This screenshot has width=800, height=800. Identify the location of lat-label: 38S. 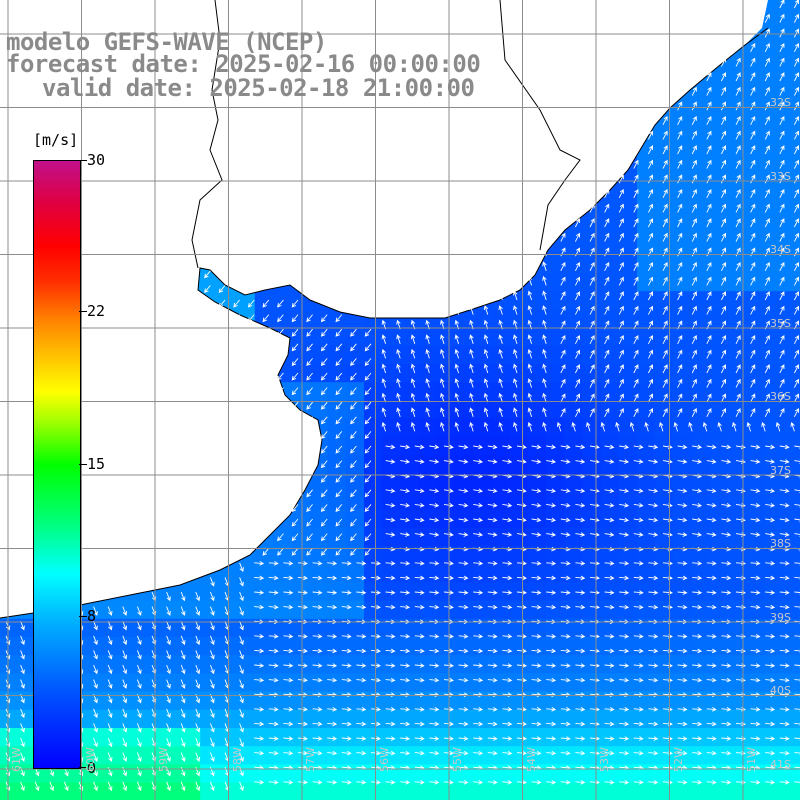
(780, 543).